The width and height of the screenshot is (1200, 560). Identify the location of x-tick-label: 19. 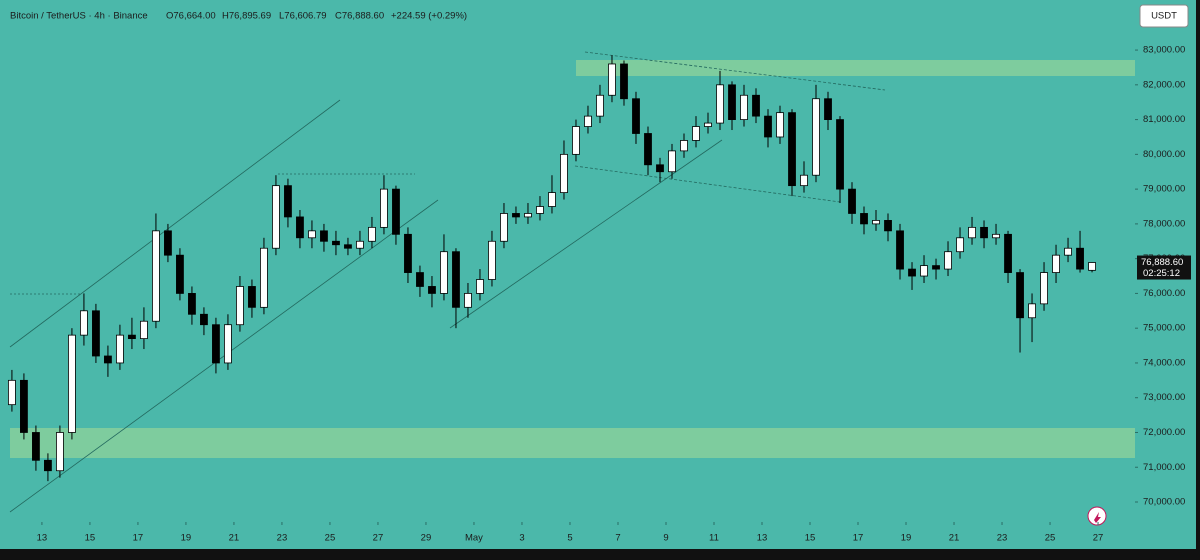
(186, 538).